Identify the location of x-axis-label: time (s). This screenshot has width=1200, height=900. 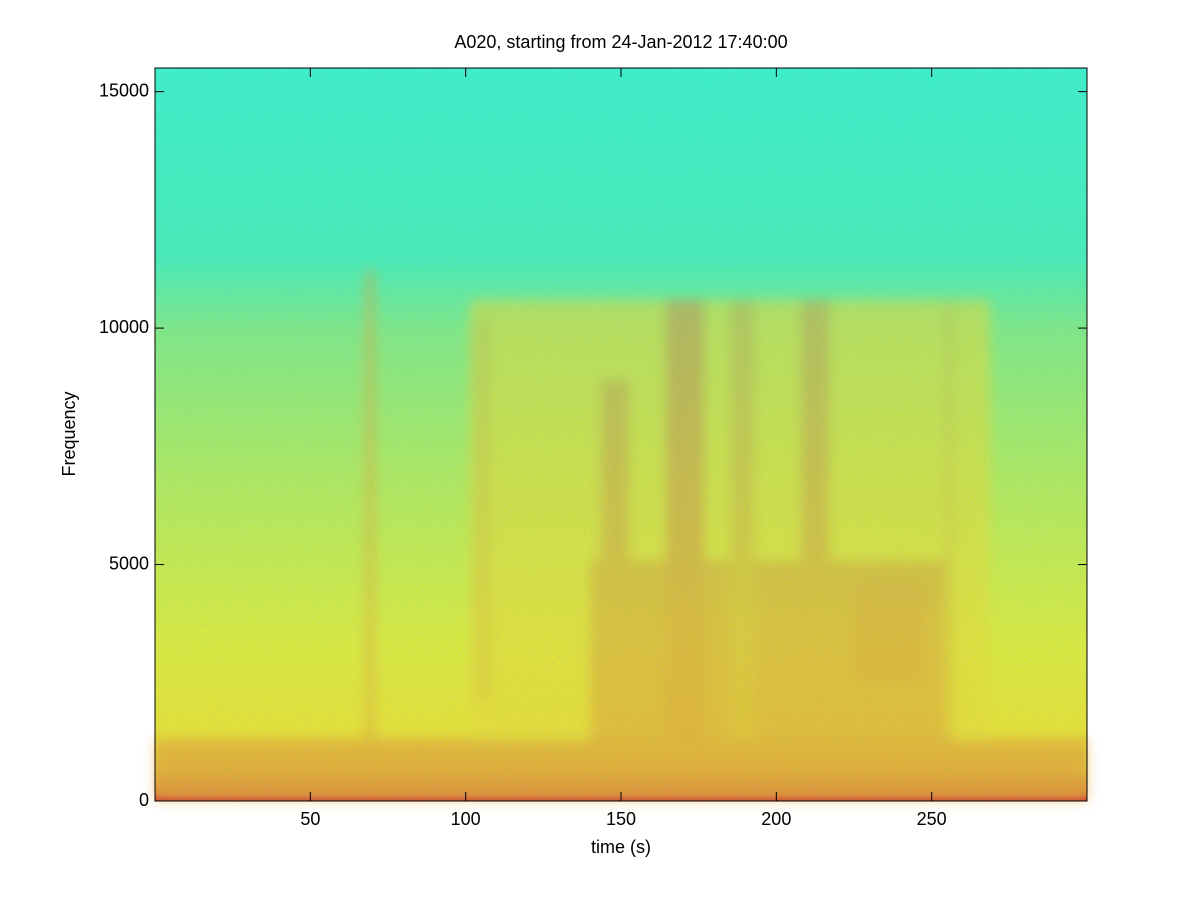
(621, 847).